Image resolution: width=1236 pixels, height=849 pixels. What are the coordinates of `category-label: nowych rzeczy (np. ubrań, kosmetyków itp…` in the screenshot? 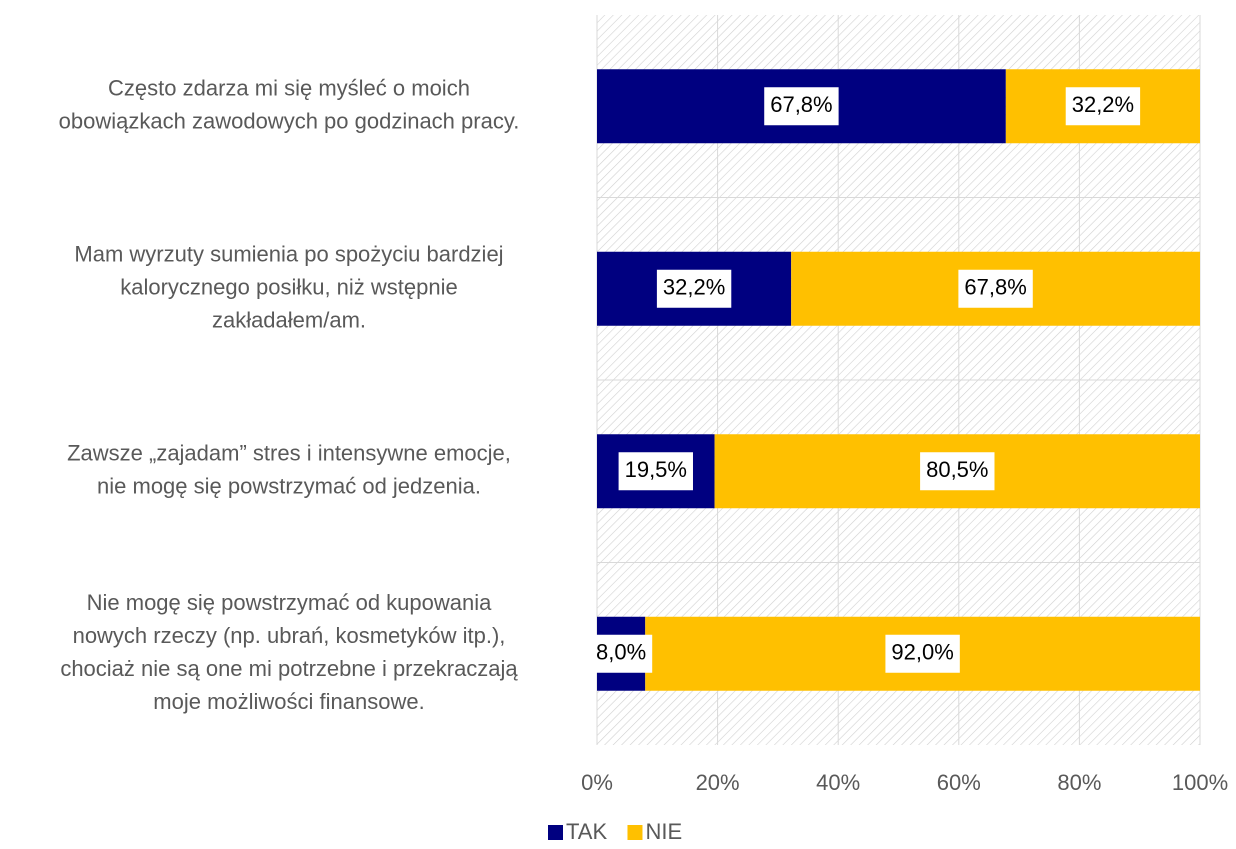 It's located at (289, 635).